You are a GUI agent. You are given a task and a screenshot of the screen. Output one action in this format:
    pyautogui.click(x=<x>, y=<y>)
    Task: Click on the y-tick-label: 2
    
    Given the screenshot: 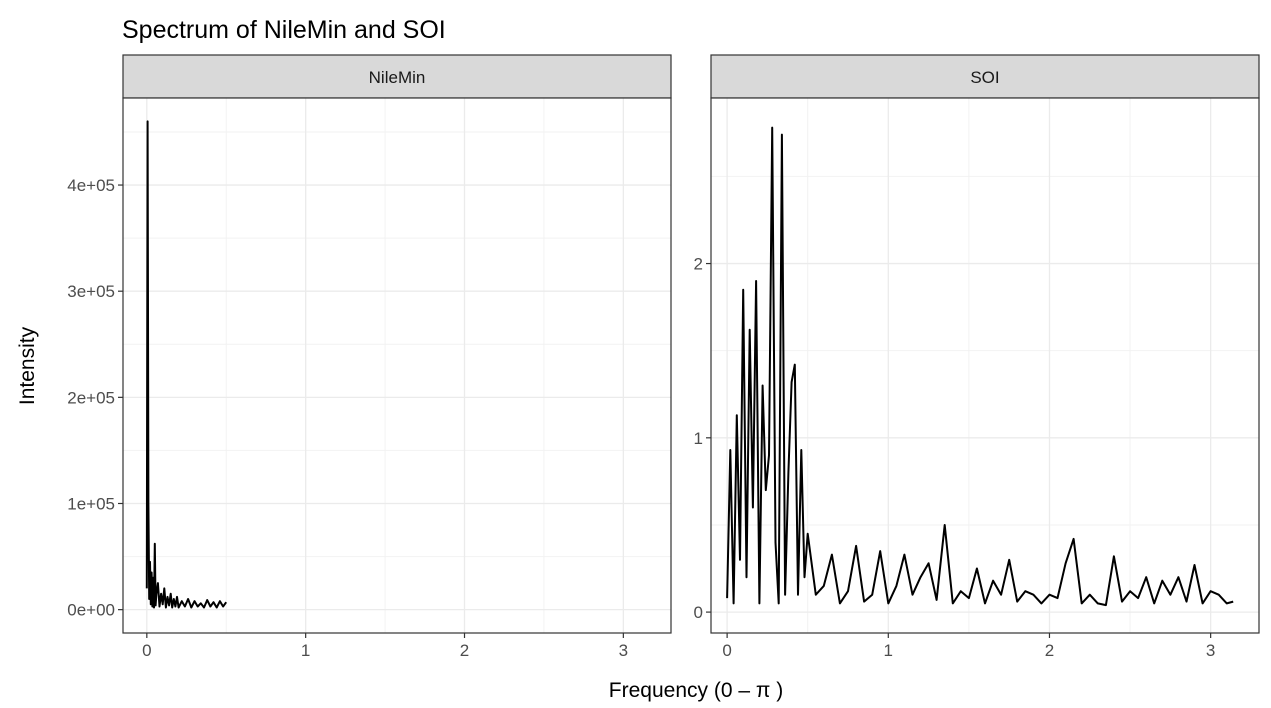 What is the action you would take?
    pyautogui.click(x=698, y=264)
    